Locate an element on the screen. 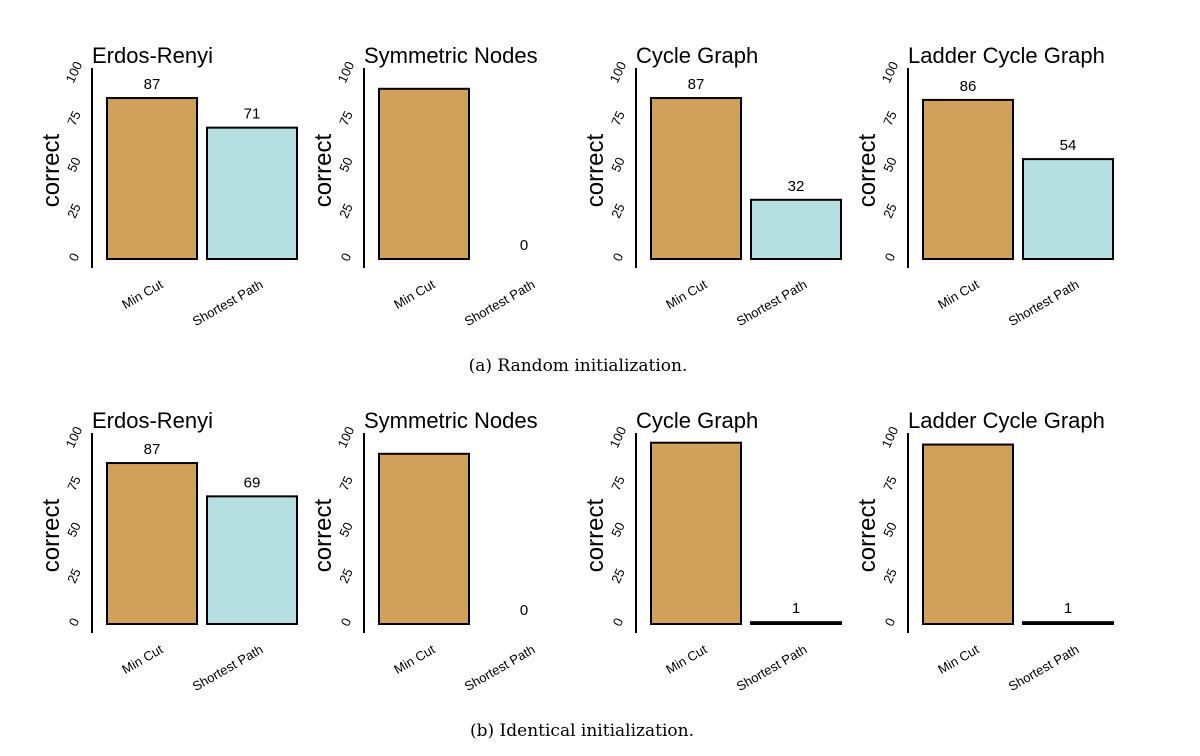 This screenshot has height=756, width=1200. caption-row-b: (b) Identical initialization. is located at coordinates (582, 731).